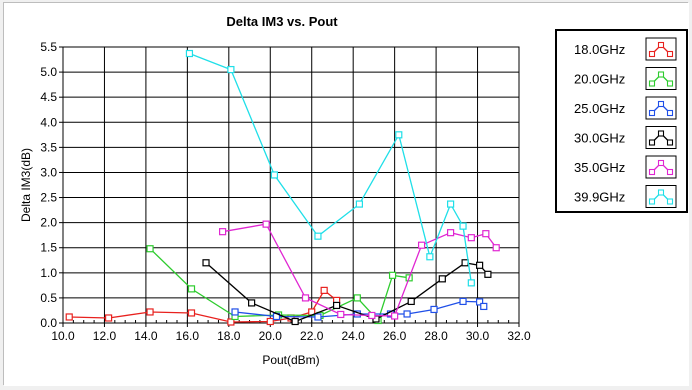  What do you see at coordinates (395, 336) in the screenshot?
I see `x-tick-label: 26.0` at bounding box center [395, 336].